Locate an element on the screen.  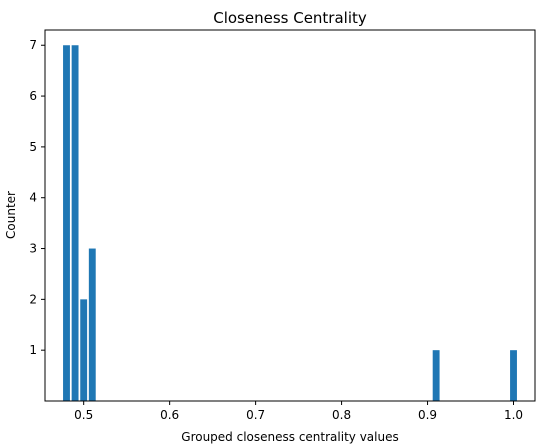
x-tick-label: 0.9 is located at coordinates (427, 415).